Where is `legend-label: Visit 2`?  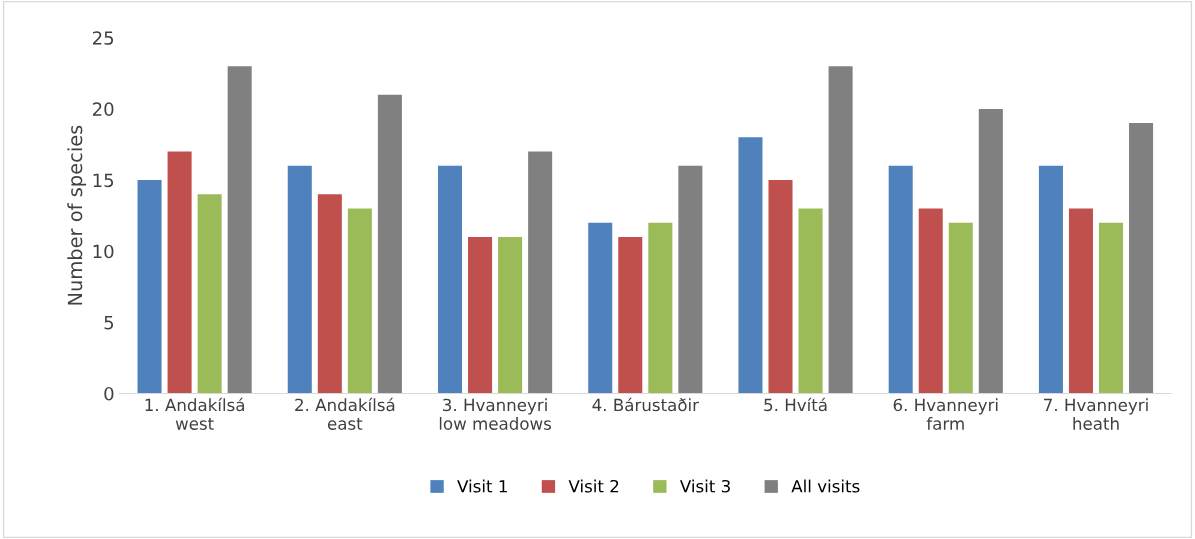
legend-label: Visit 2 is located at coordinates (593, 486).